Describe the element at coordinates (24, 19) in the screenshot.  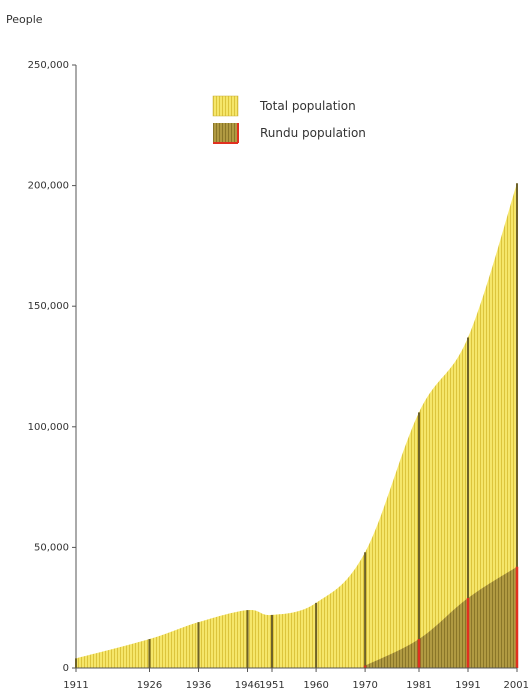
I see `y-axis-title: People` at that location.